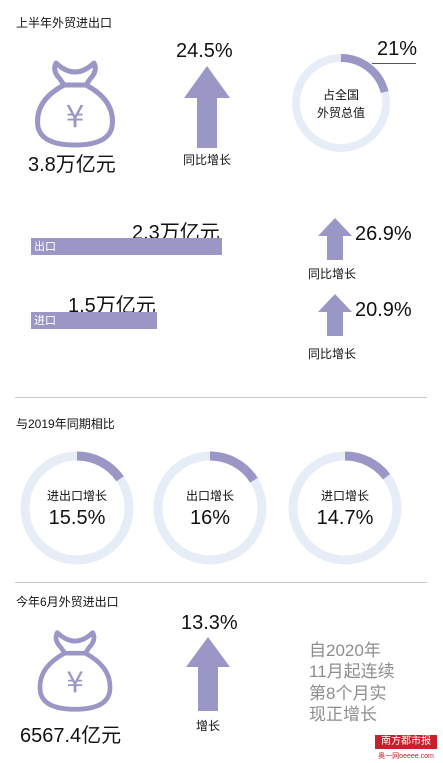 The width and height of the screenshot is (443, 763). What do you see at coordinates (397, 49) in the screenshot?
I see `section1-share-value: 21%` at bounding box center [397, 49].